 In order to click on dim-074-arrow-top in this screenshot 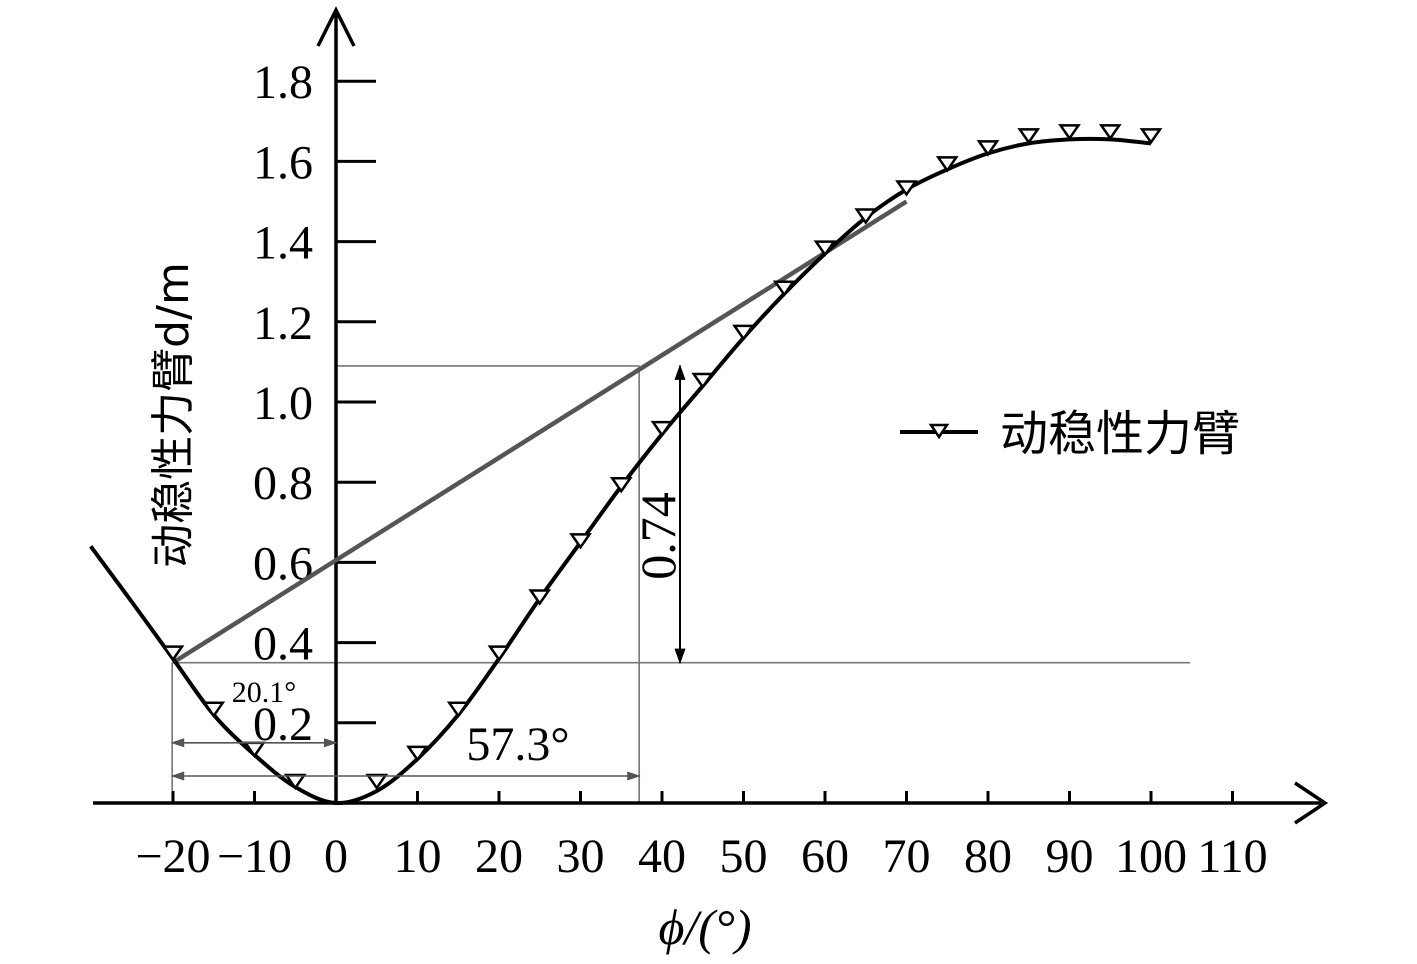, I will do `click(680, 372)`.